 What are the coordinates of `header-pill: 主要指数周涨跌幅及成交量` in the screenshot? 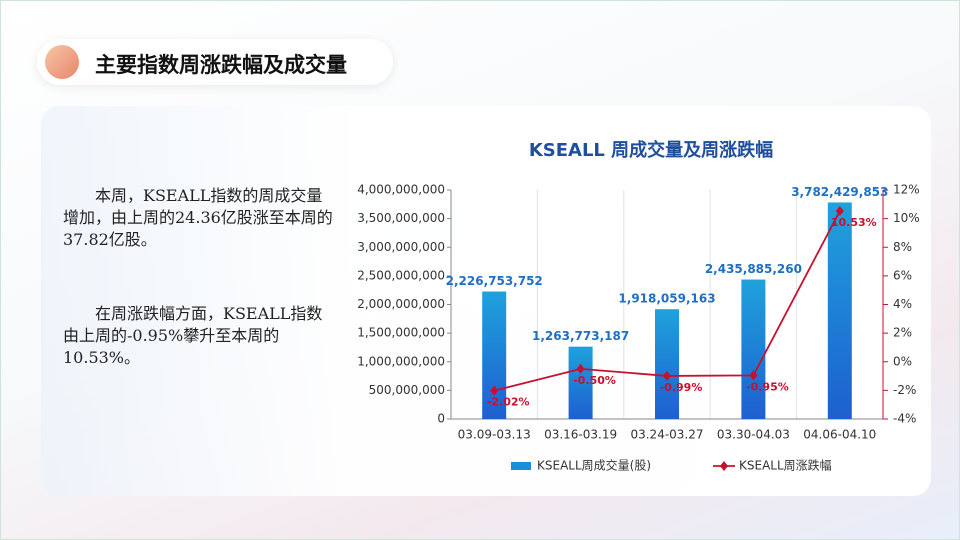 It's located at (215, 62).